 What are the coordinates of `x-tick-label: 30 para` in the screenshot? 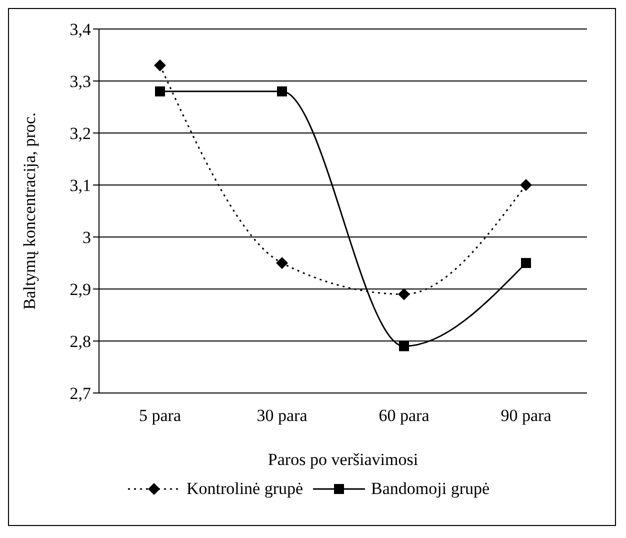 It's located at (282, 416).